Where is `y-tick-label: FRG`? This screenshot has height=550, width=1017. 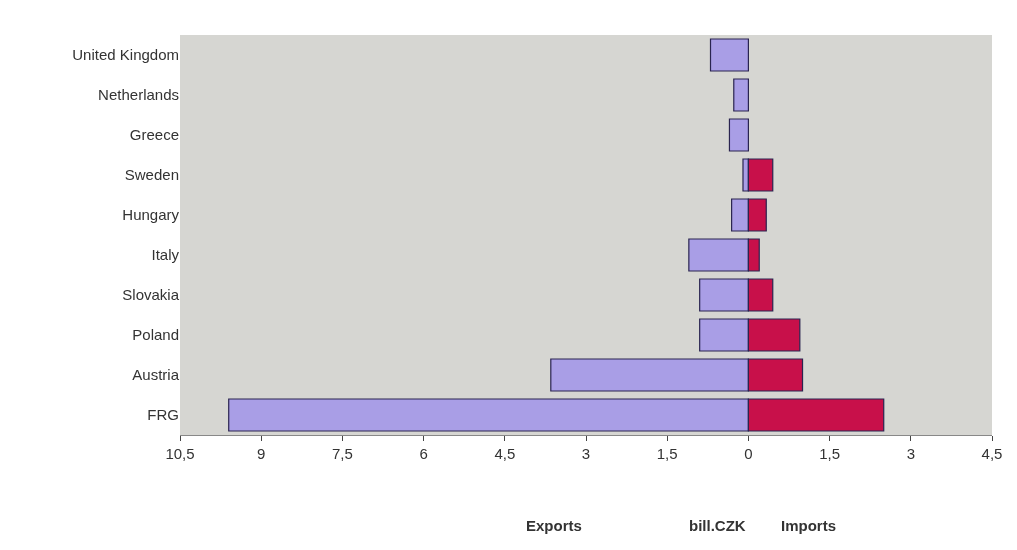
y-tick-label: FRG is located at coordinates (163, 415).